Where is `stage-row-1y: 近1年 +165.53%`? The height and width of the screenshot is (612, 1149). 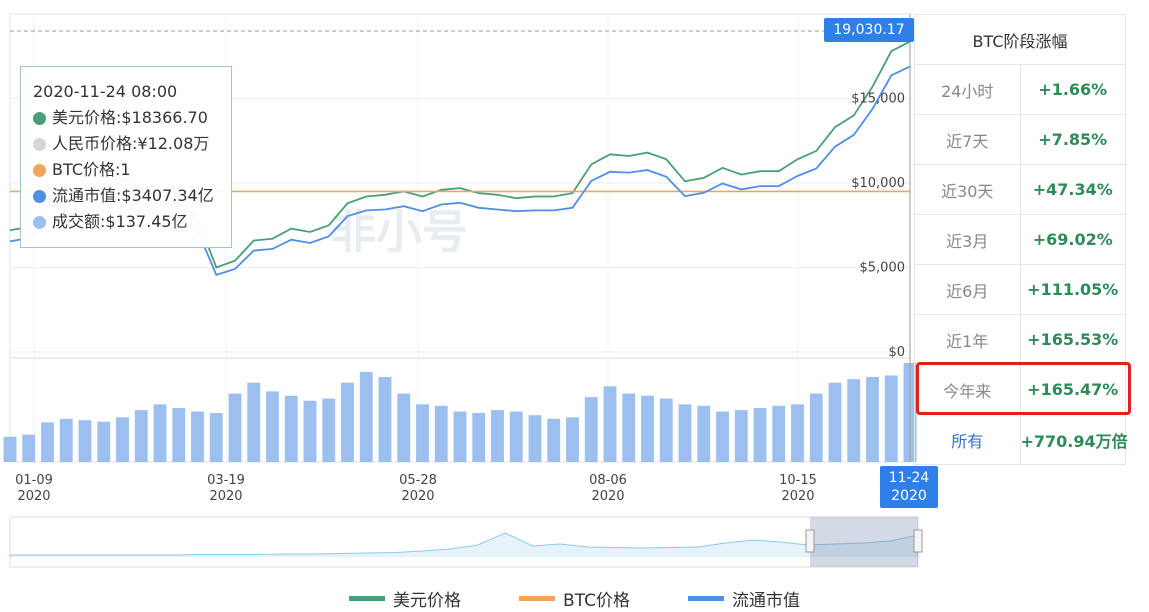 stage-row-1y: 近1年 +165.53% is located at coordinates (1020, 339).